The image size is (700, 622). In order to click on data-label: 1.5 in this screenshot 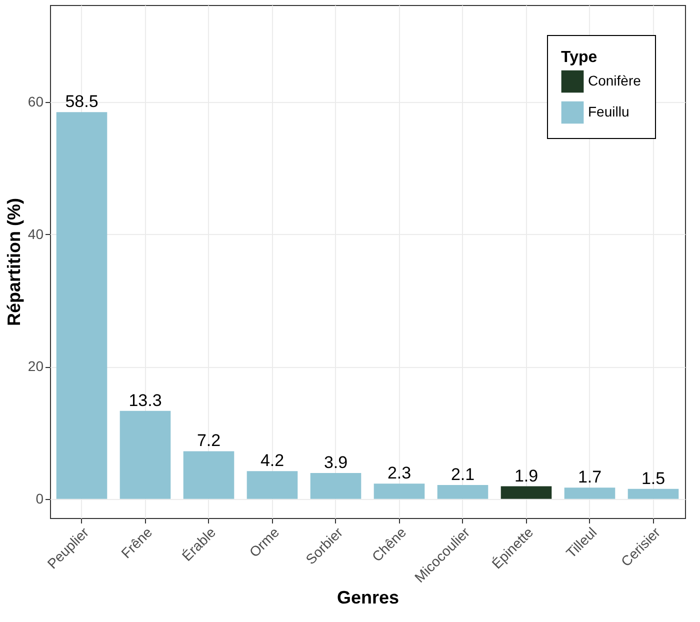, I will do `click(653, 478)`.